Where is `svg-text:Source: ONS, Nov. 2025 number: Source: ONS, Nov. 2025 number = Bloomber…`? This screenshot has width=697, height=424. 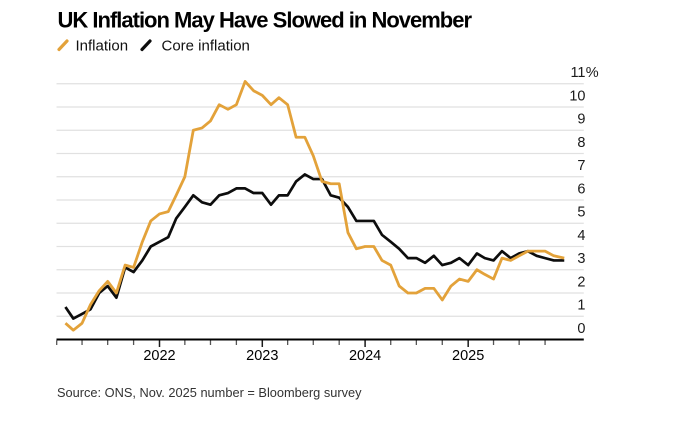
svg-text:Source: ONS, Nov. 2025 number: Source: ONS, Nov. 2025 number = Bloomber… is located at coordinates (209, 392).